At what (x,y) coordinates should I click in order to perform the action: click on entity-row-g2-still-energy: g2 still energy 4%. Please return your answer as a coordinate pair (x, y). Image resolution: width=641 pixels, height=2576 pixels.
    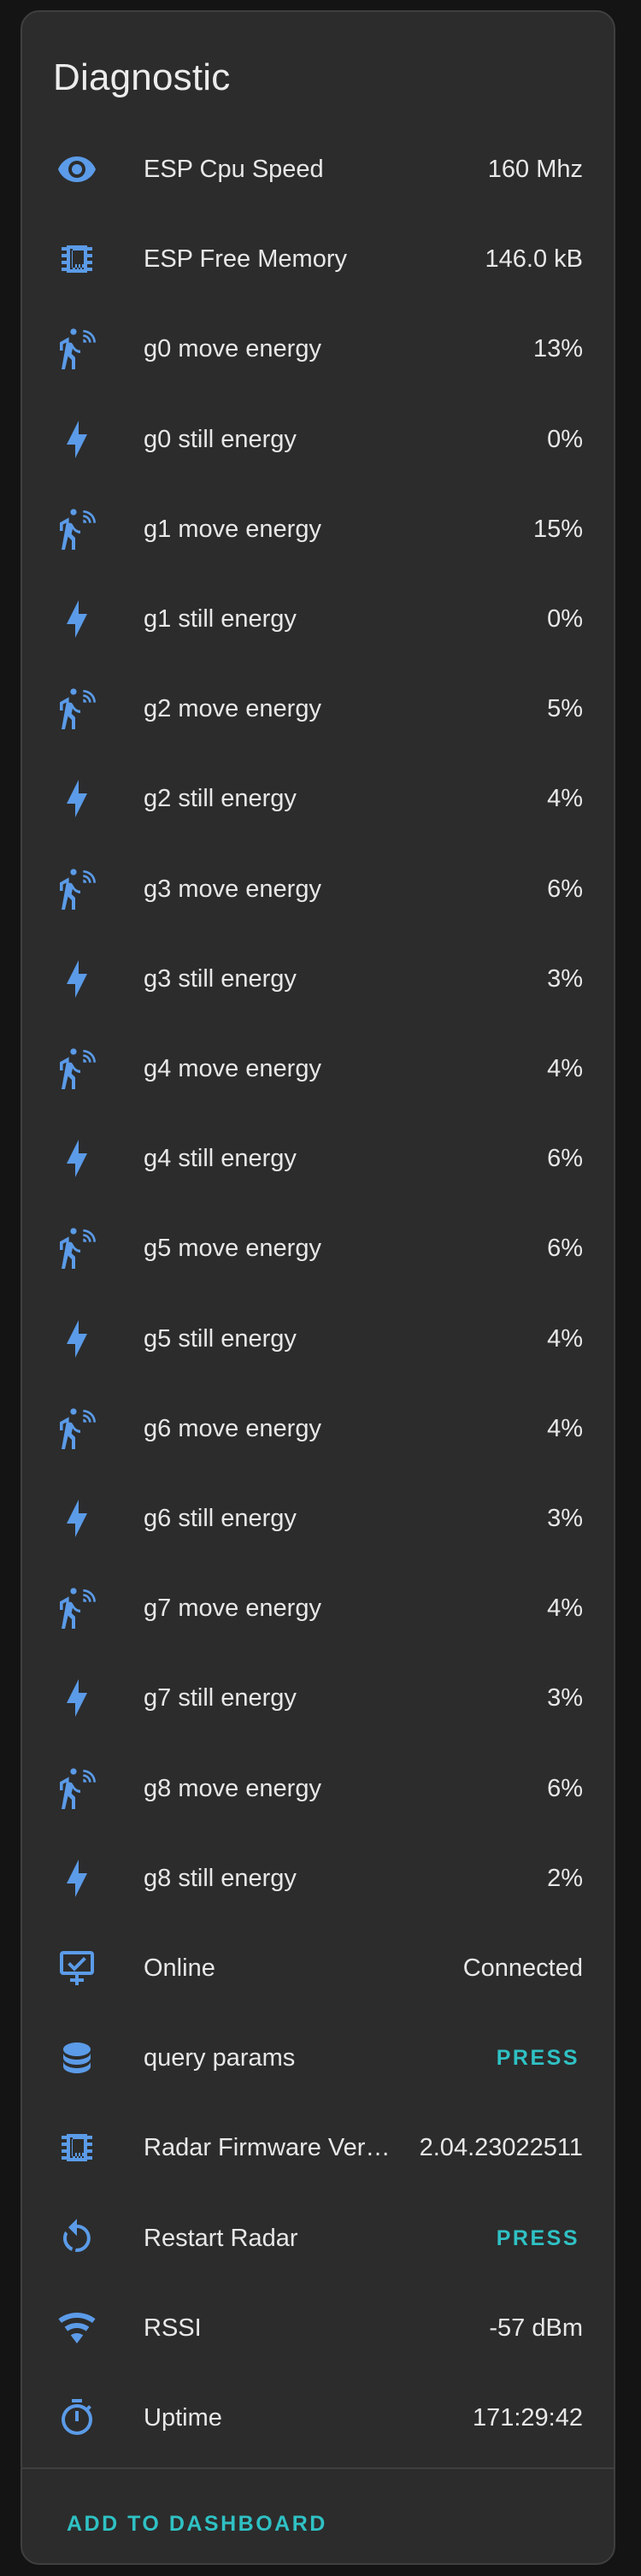
    Looking at the image, I should click on (318, 799).